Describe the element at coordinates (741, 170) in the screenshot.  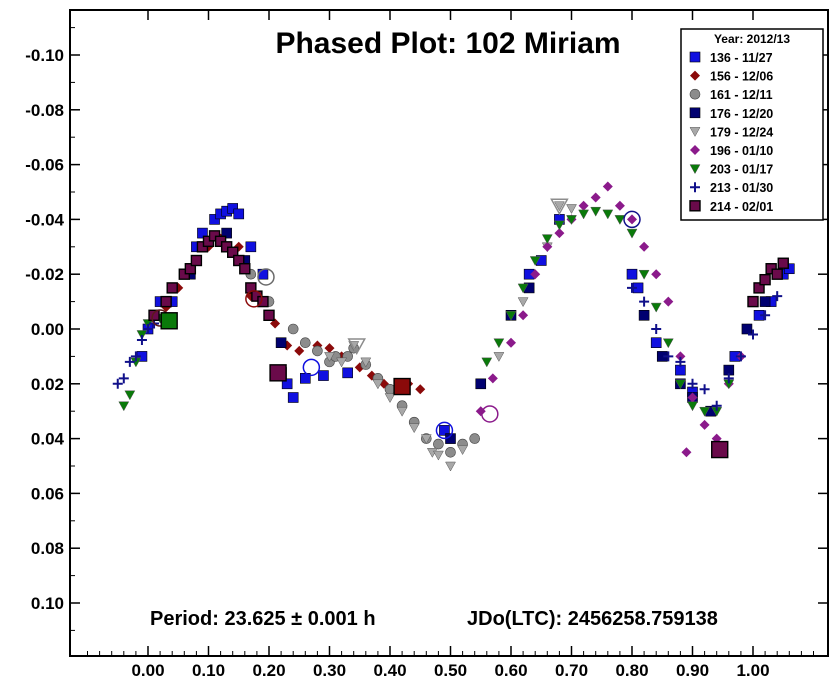
I see `legend-label: 203 - 01/17` at that location.